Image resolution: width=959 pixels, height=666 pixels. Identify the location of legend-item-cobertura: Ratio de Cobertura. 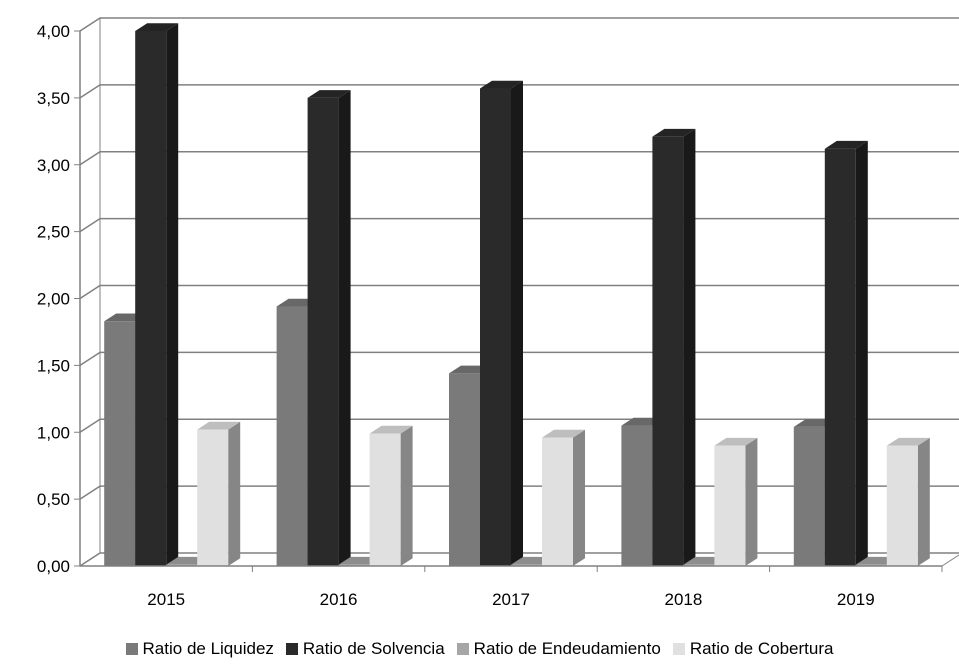
(753, 649).